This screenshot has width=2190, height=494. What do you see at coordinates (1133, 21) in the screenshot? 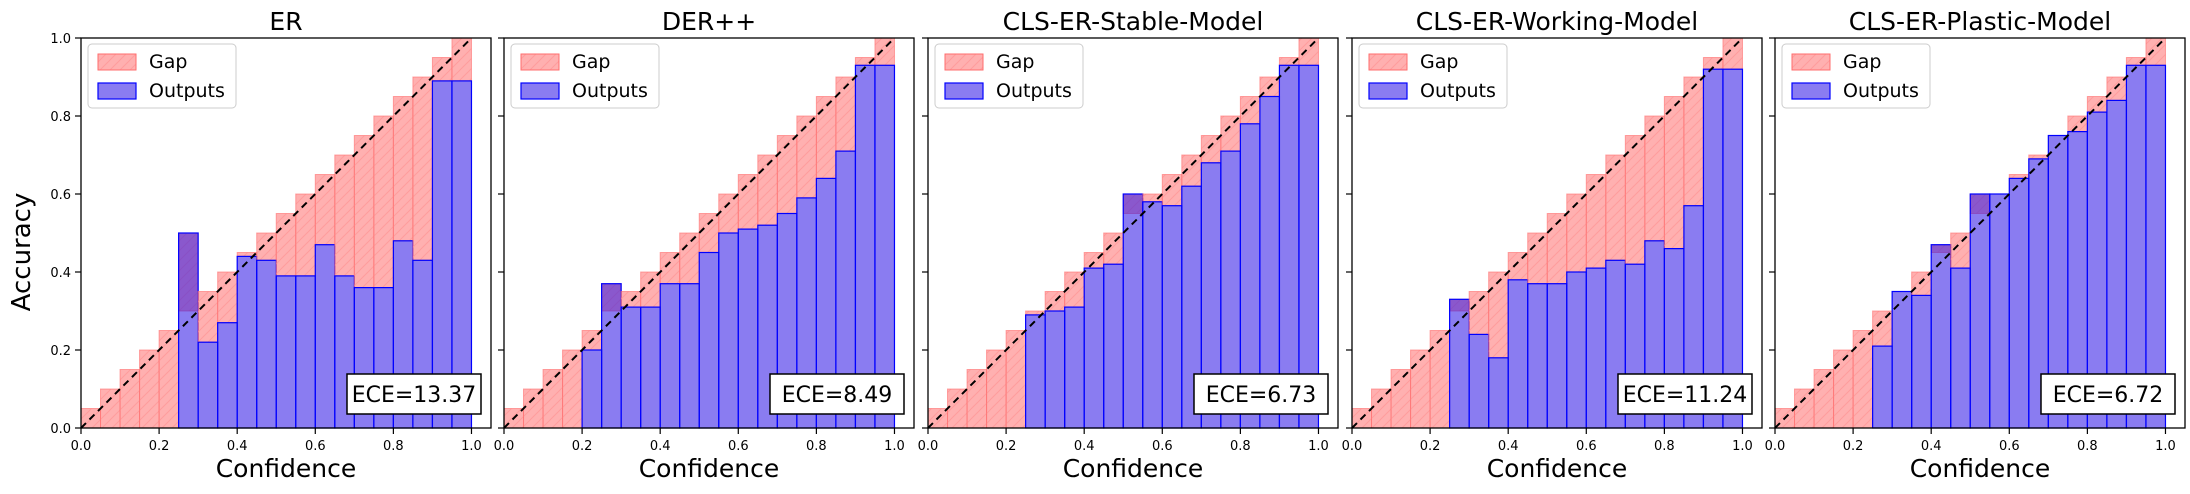
I see `panel-title: CLS-ER-Stable-Model` at bounding box center [1133, 21].